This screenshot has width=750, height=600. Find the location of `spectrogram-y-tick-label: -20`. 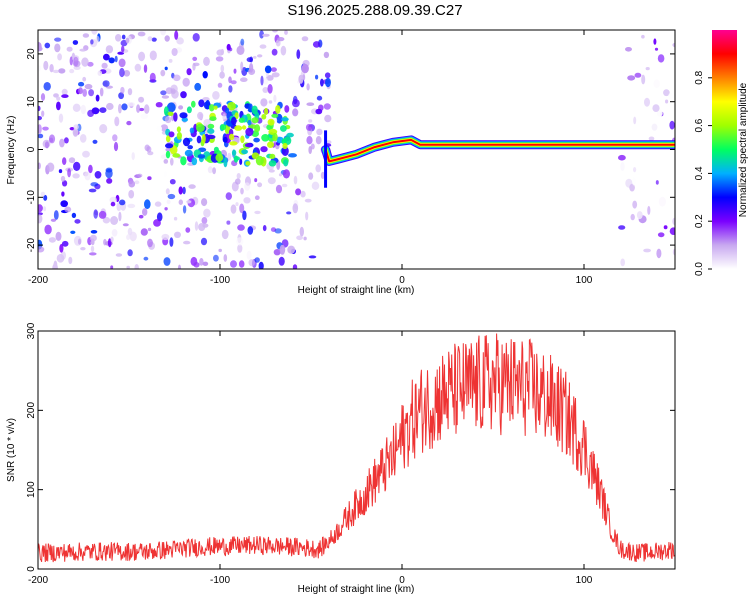

spectrogram-y-tick-label: -20 is located at coordinates (31, 244).